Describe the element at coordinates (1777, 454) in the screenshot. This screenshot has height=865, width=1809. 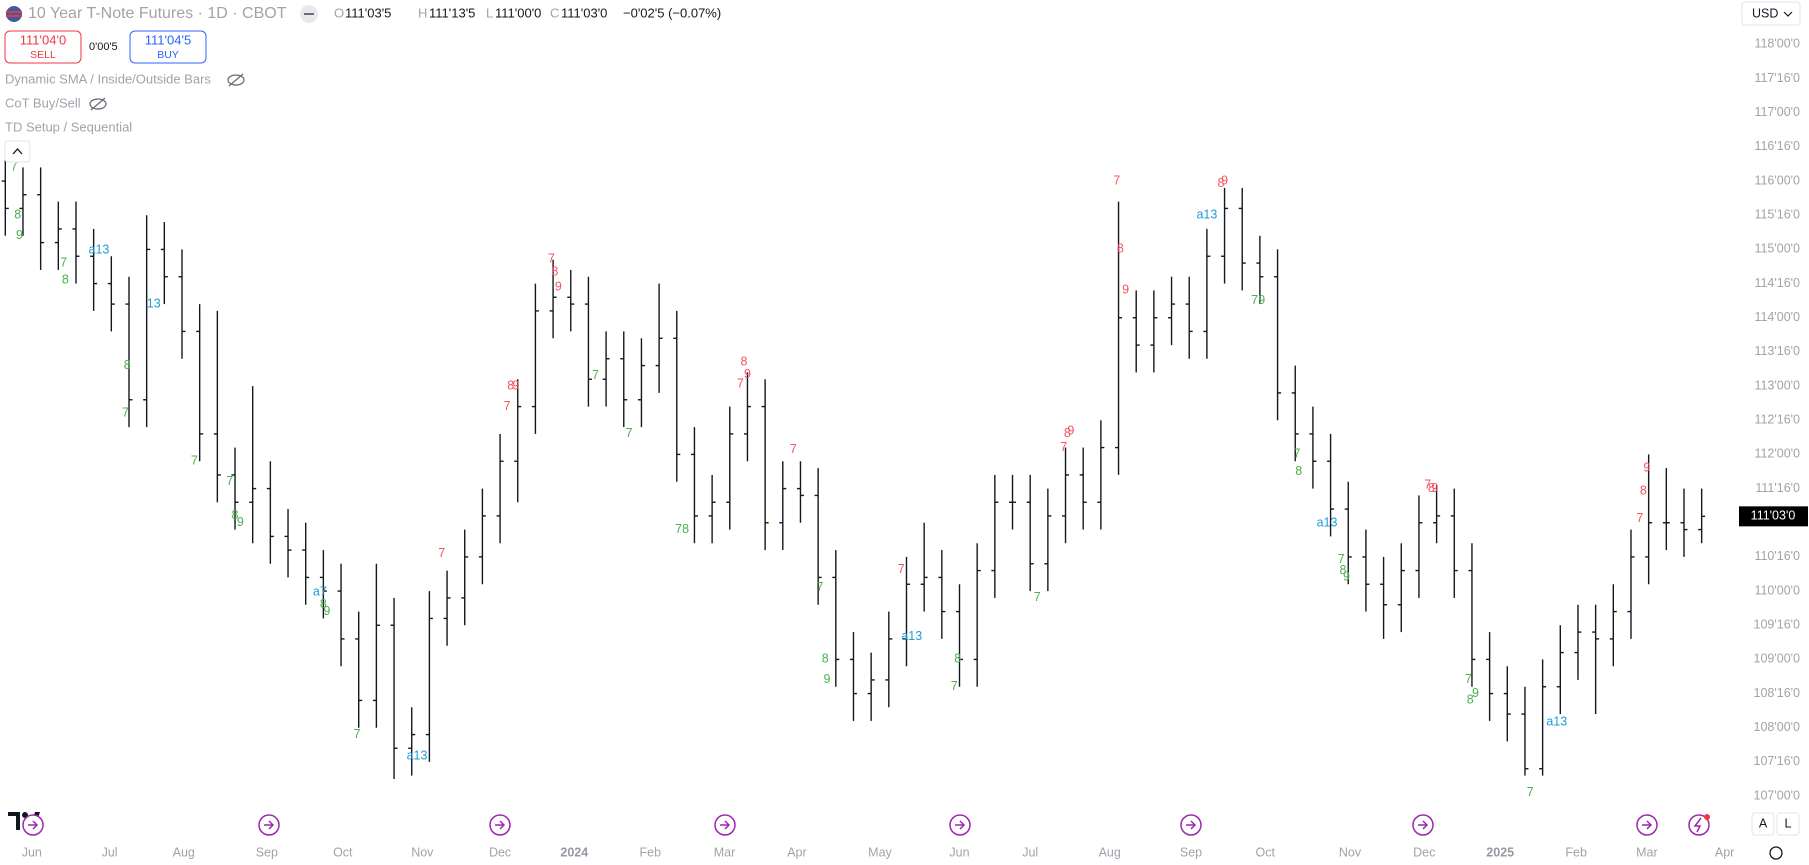
I see `y-tick-label: 112'00'0` at that location.